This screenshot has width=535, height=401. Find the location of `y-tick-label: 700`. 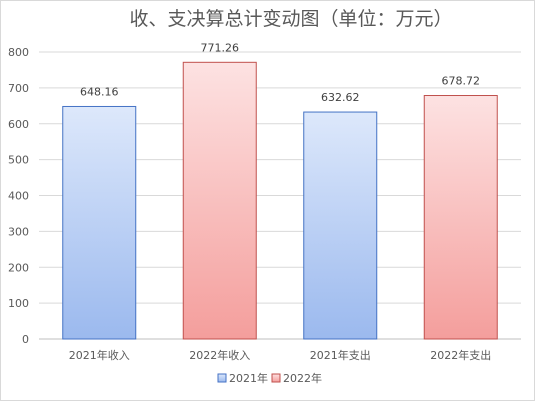

y-tick-label: 700 is located at coordinates (18, 88).